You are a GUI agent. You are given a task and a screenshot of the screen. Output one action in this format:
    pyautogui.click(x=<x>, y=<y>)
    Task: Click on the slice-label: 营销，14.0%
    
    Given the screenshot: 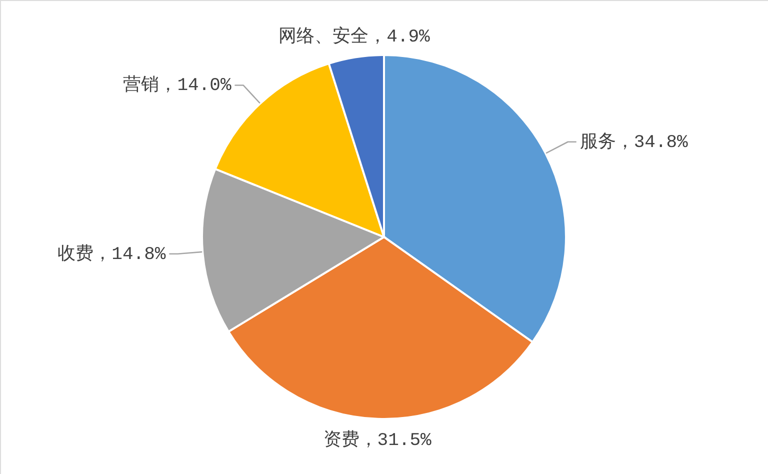 What is the action you would take?
    pyautogui.click(x=177, y=85)
    